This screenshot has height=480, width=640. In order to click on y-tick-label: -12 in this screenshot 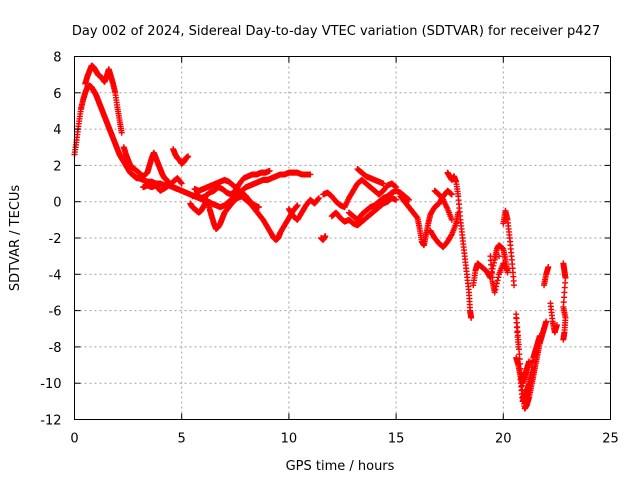, I will do `click(50, 421)`.